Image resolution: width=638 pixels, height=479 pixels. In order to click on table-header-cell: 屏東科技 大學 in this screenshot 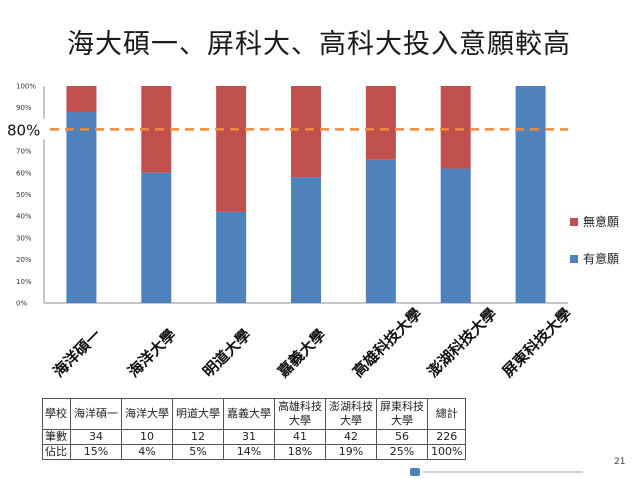, I will do `click(402, 414)`.